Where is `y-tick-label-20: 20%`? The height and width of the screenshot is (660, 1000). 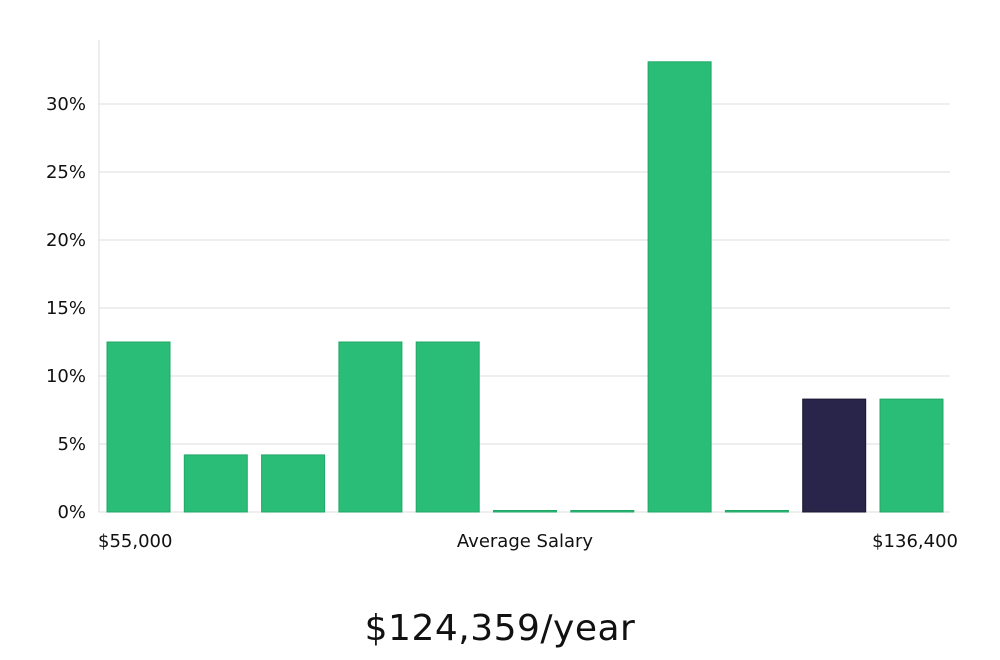 y-tick-label-20: 20% is located at coordinates (66, 240).